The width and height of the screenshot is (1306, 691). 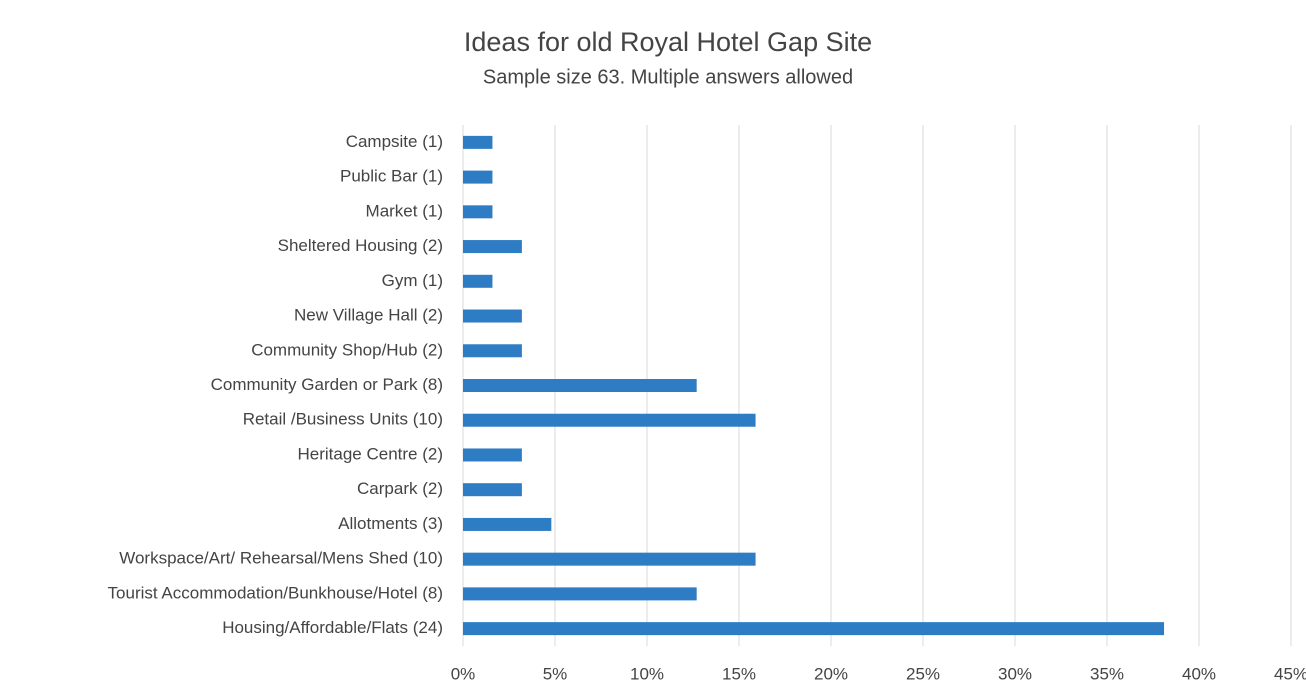 I want to click on y-tick-label: Heritage Centre (2), so click(x=370, y=453).